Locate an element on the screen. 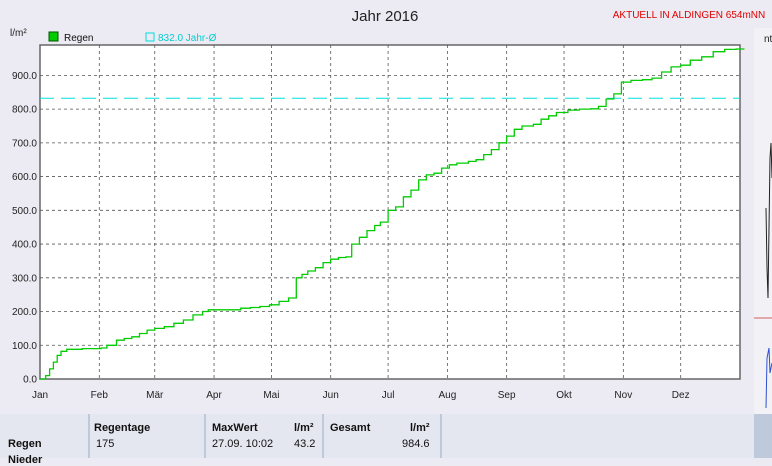  adjacent-panel-graphics: nt is located at coordinates (763, 221).